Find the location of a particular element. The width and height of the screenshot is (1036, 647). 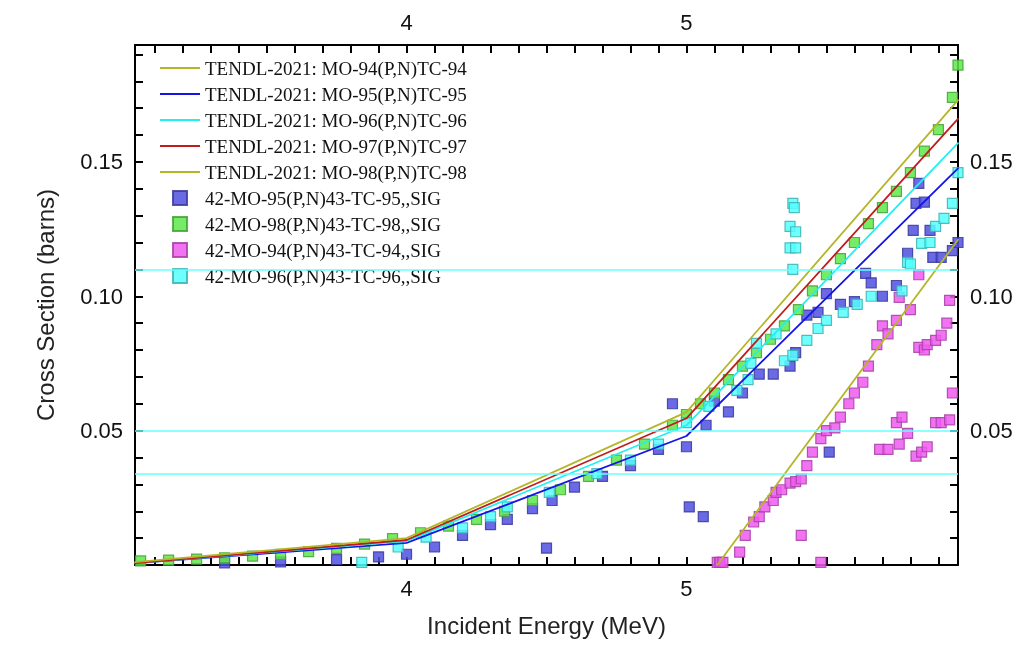

x-axis-title: Incident Energy (MeV) is located at coordinates (546, 625).